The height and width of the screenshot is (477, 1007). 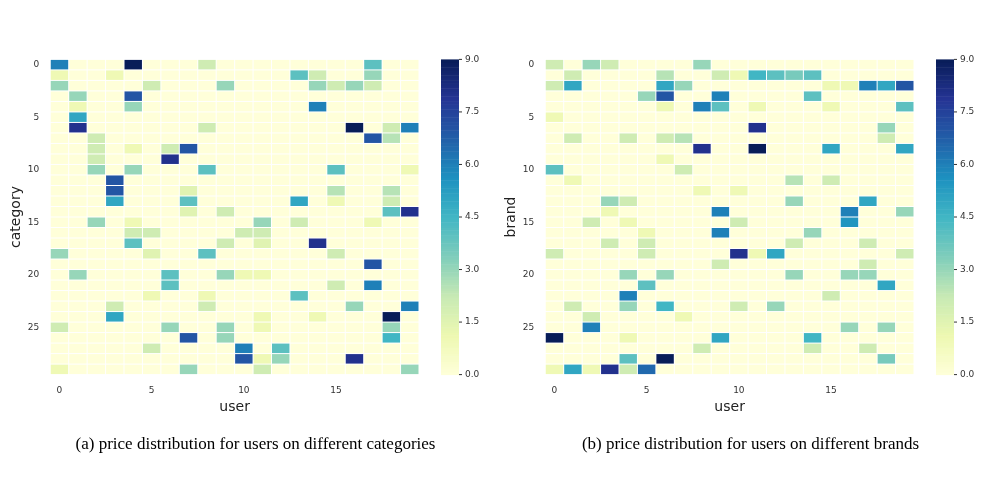 What do you see at coordinates (15, 217) in the screenshot?
I see `y-axis-title: category` at bounding box center [15, 217].